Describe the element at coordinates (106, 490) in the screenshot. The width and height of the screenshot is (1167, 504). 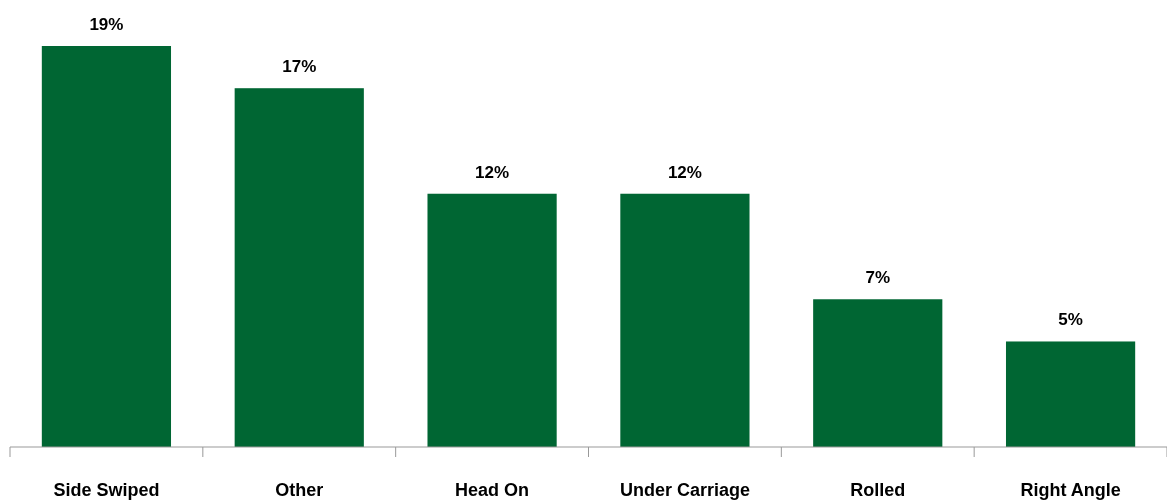
I see `x-tick-label: Side Swiped` at that location.